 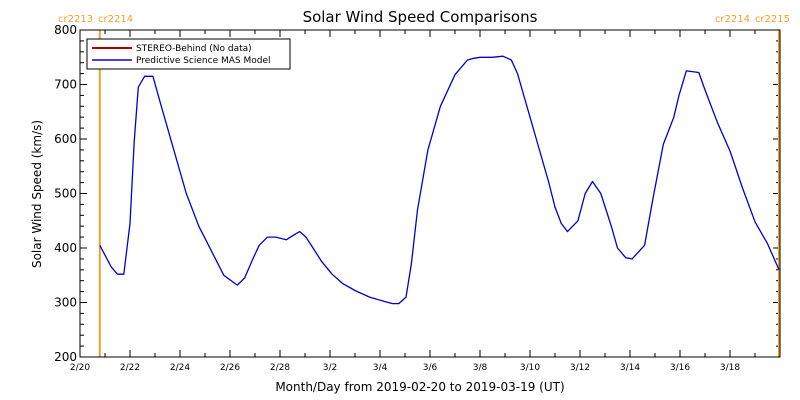 What do you see at coordinates (203, 61) in the screenshot?
I see `legend-label-mas-model: Predictive Science MAS Model` at bounding box center [203, 61].